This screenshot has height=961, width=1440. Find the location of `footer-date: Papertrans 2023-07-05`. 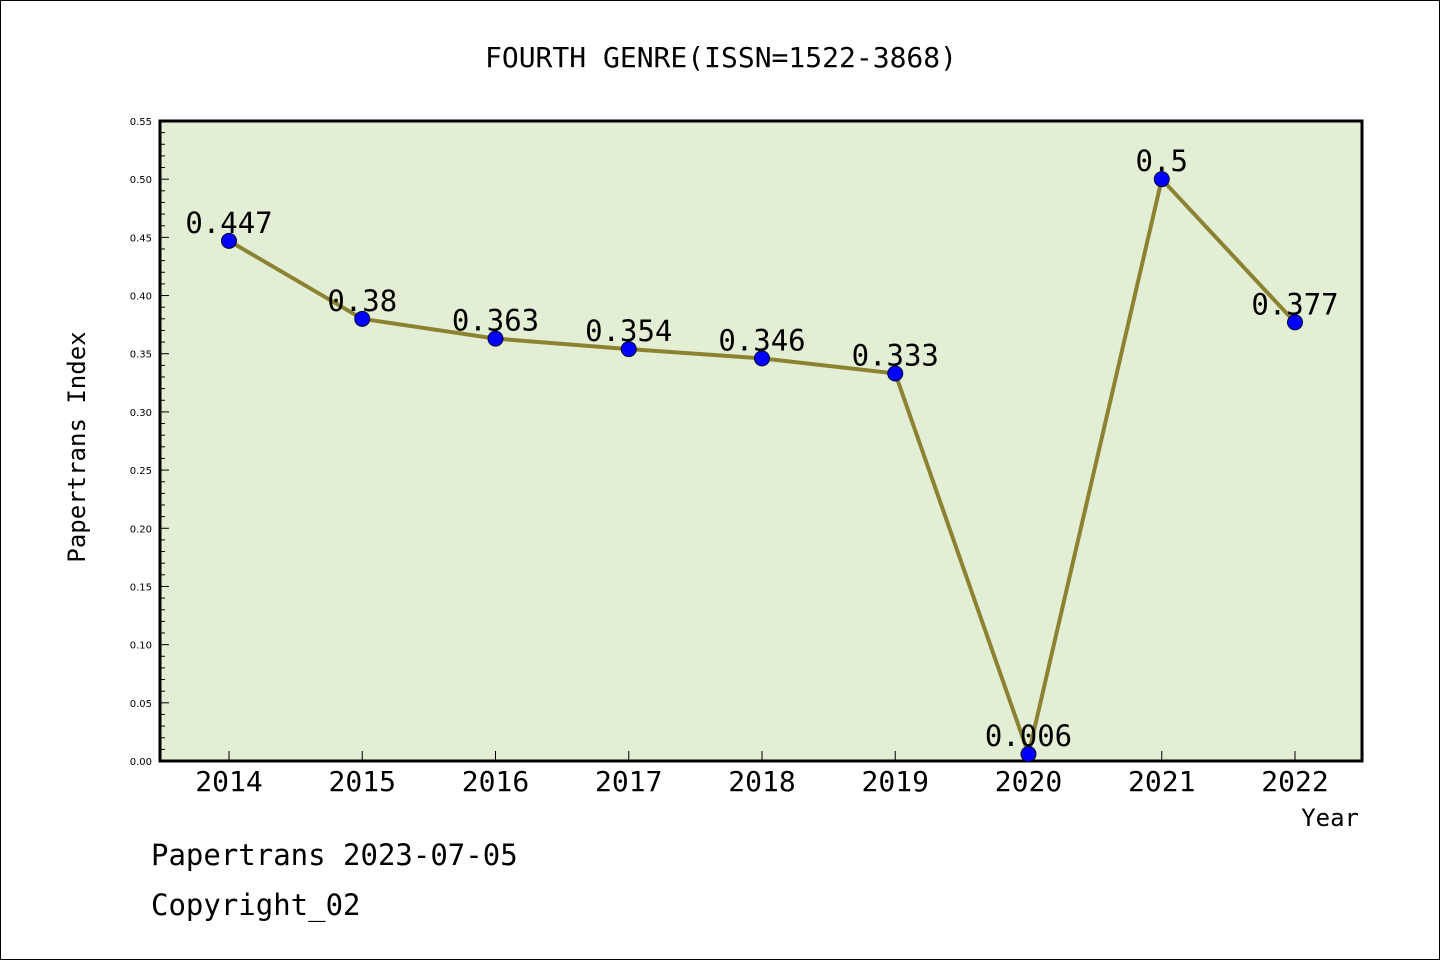

footer-date: Papertrans 2023-07-05 is located at coordinates (334, 855).